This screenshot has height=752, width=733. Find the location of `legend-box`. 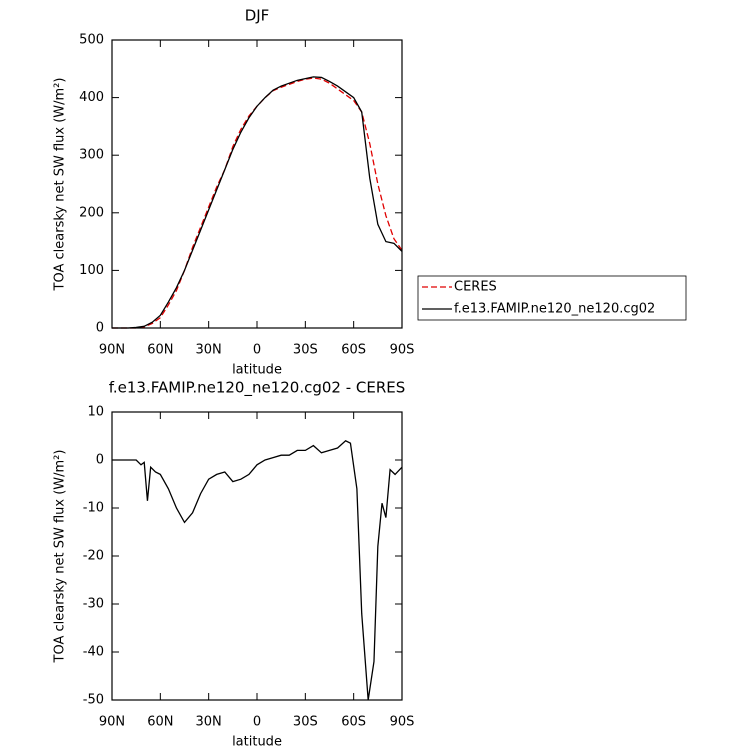

legend-box is located at coordinates (552, 298).